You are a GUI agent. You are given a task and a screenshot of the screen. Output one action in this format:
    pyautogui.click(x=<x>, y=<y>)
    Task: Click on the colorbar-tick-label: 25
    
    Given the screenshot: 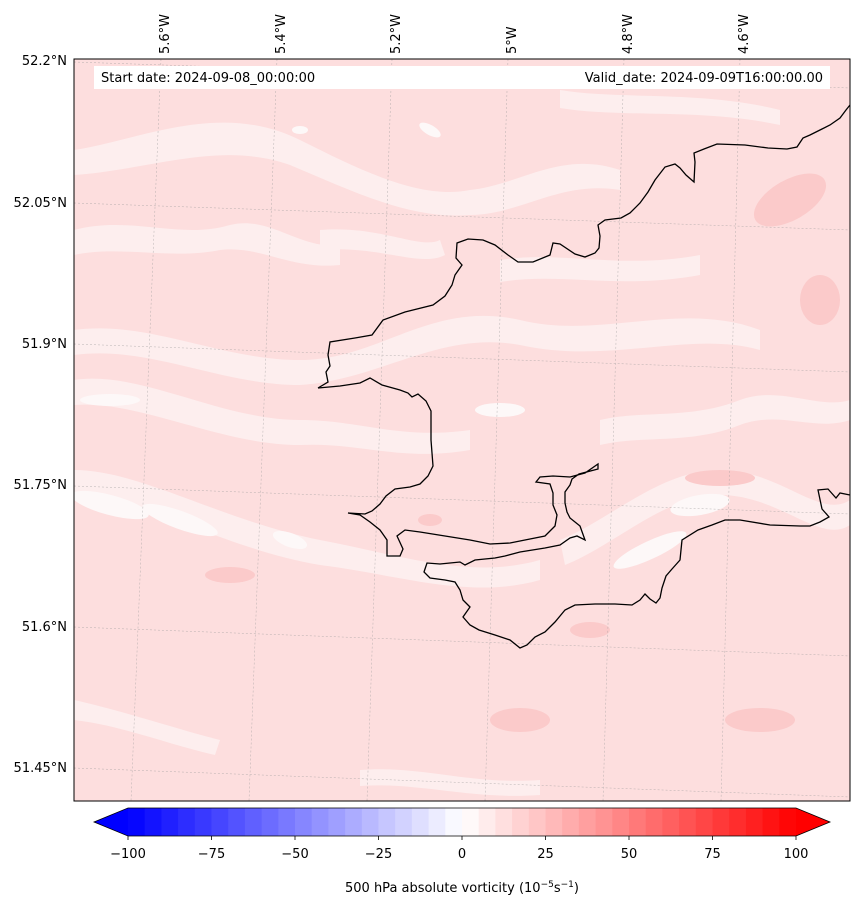 What is the action you would take?
    pyautogui.click(x=545, y=854)
    